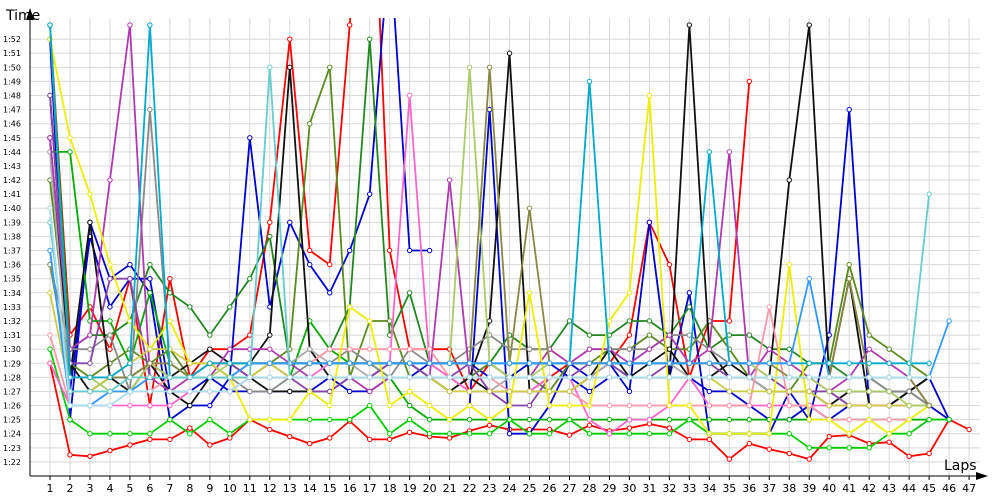 The width and height of the screenshot is (1000, 500). What do you see at coordinates (749, 488) in the screenshot?
I see `x-tick-label: 36` at bounding box center [749, 488].